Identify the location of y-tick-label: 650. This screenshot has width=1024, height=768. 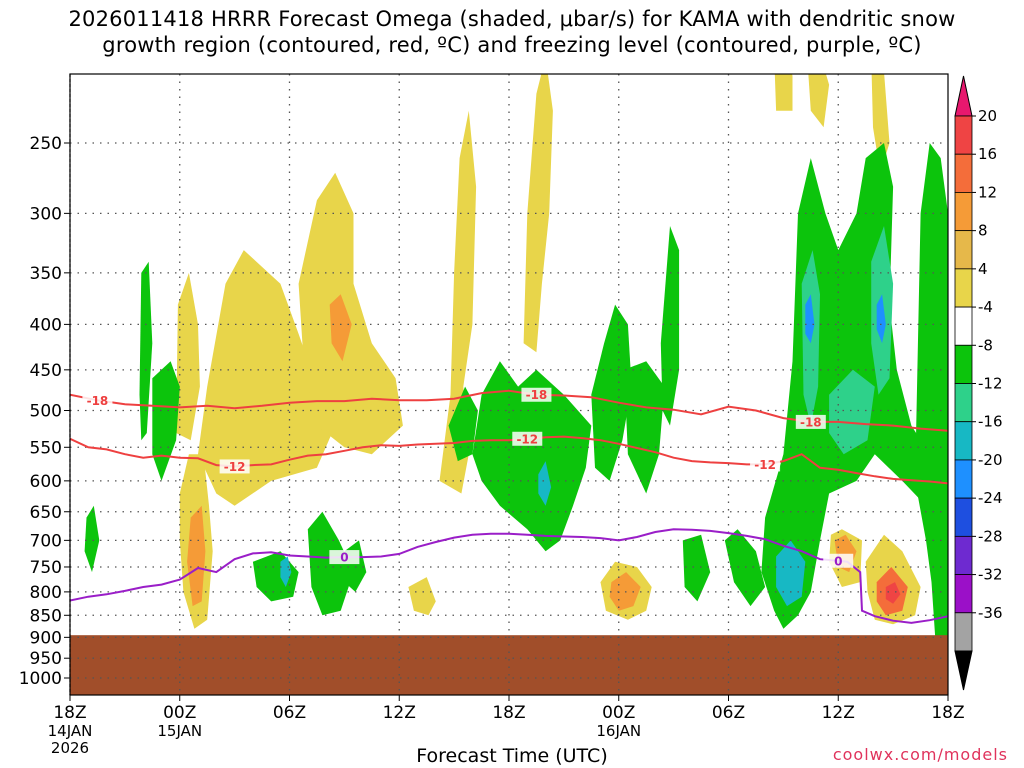
(46, 513).